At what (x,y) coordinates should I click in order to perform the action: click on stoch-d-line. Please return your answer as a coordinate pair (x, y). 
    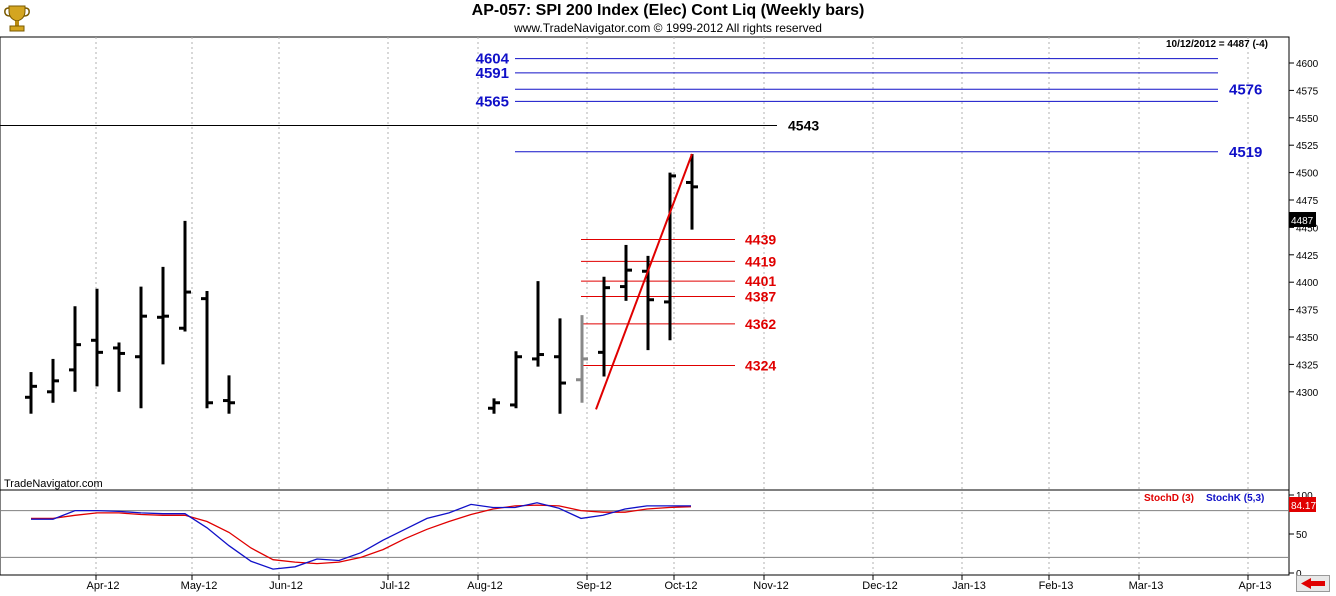
    Looking at the image, I should click on (361, 534).